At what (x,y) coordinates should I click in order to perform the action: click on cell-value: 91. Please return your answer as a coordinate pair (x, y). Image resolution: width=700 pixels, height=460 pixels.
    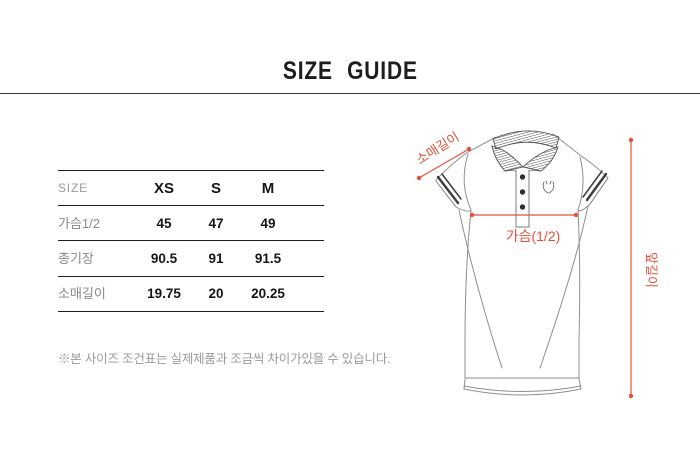
    Looking at the image, I should click on (216, 258).